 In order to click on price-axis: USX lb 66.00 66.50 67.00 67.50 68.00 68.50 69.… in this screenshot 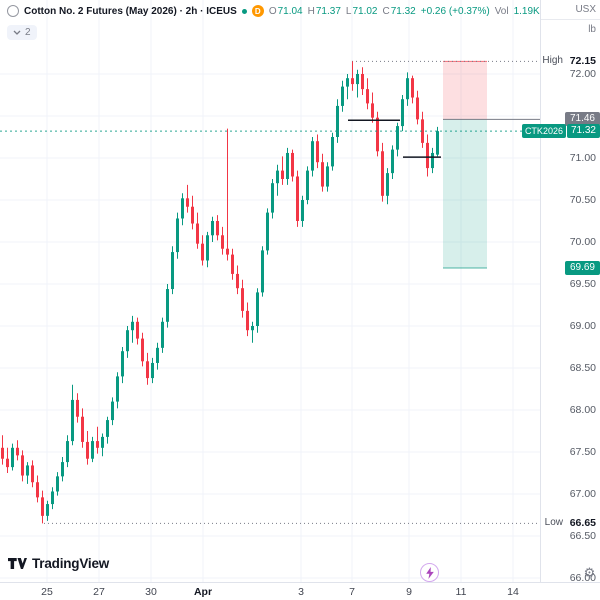, I will do `click(560, 292)`.